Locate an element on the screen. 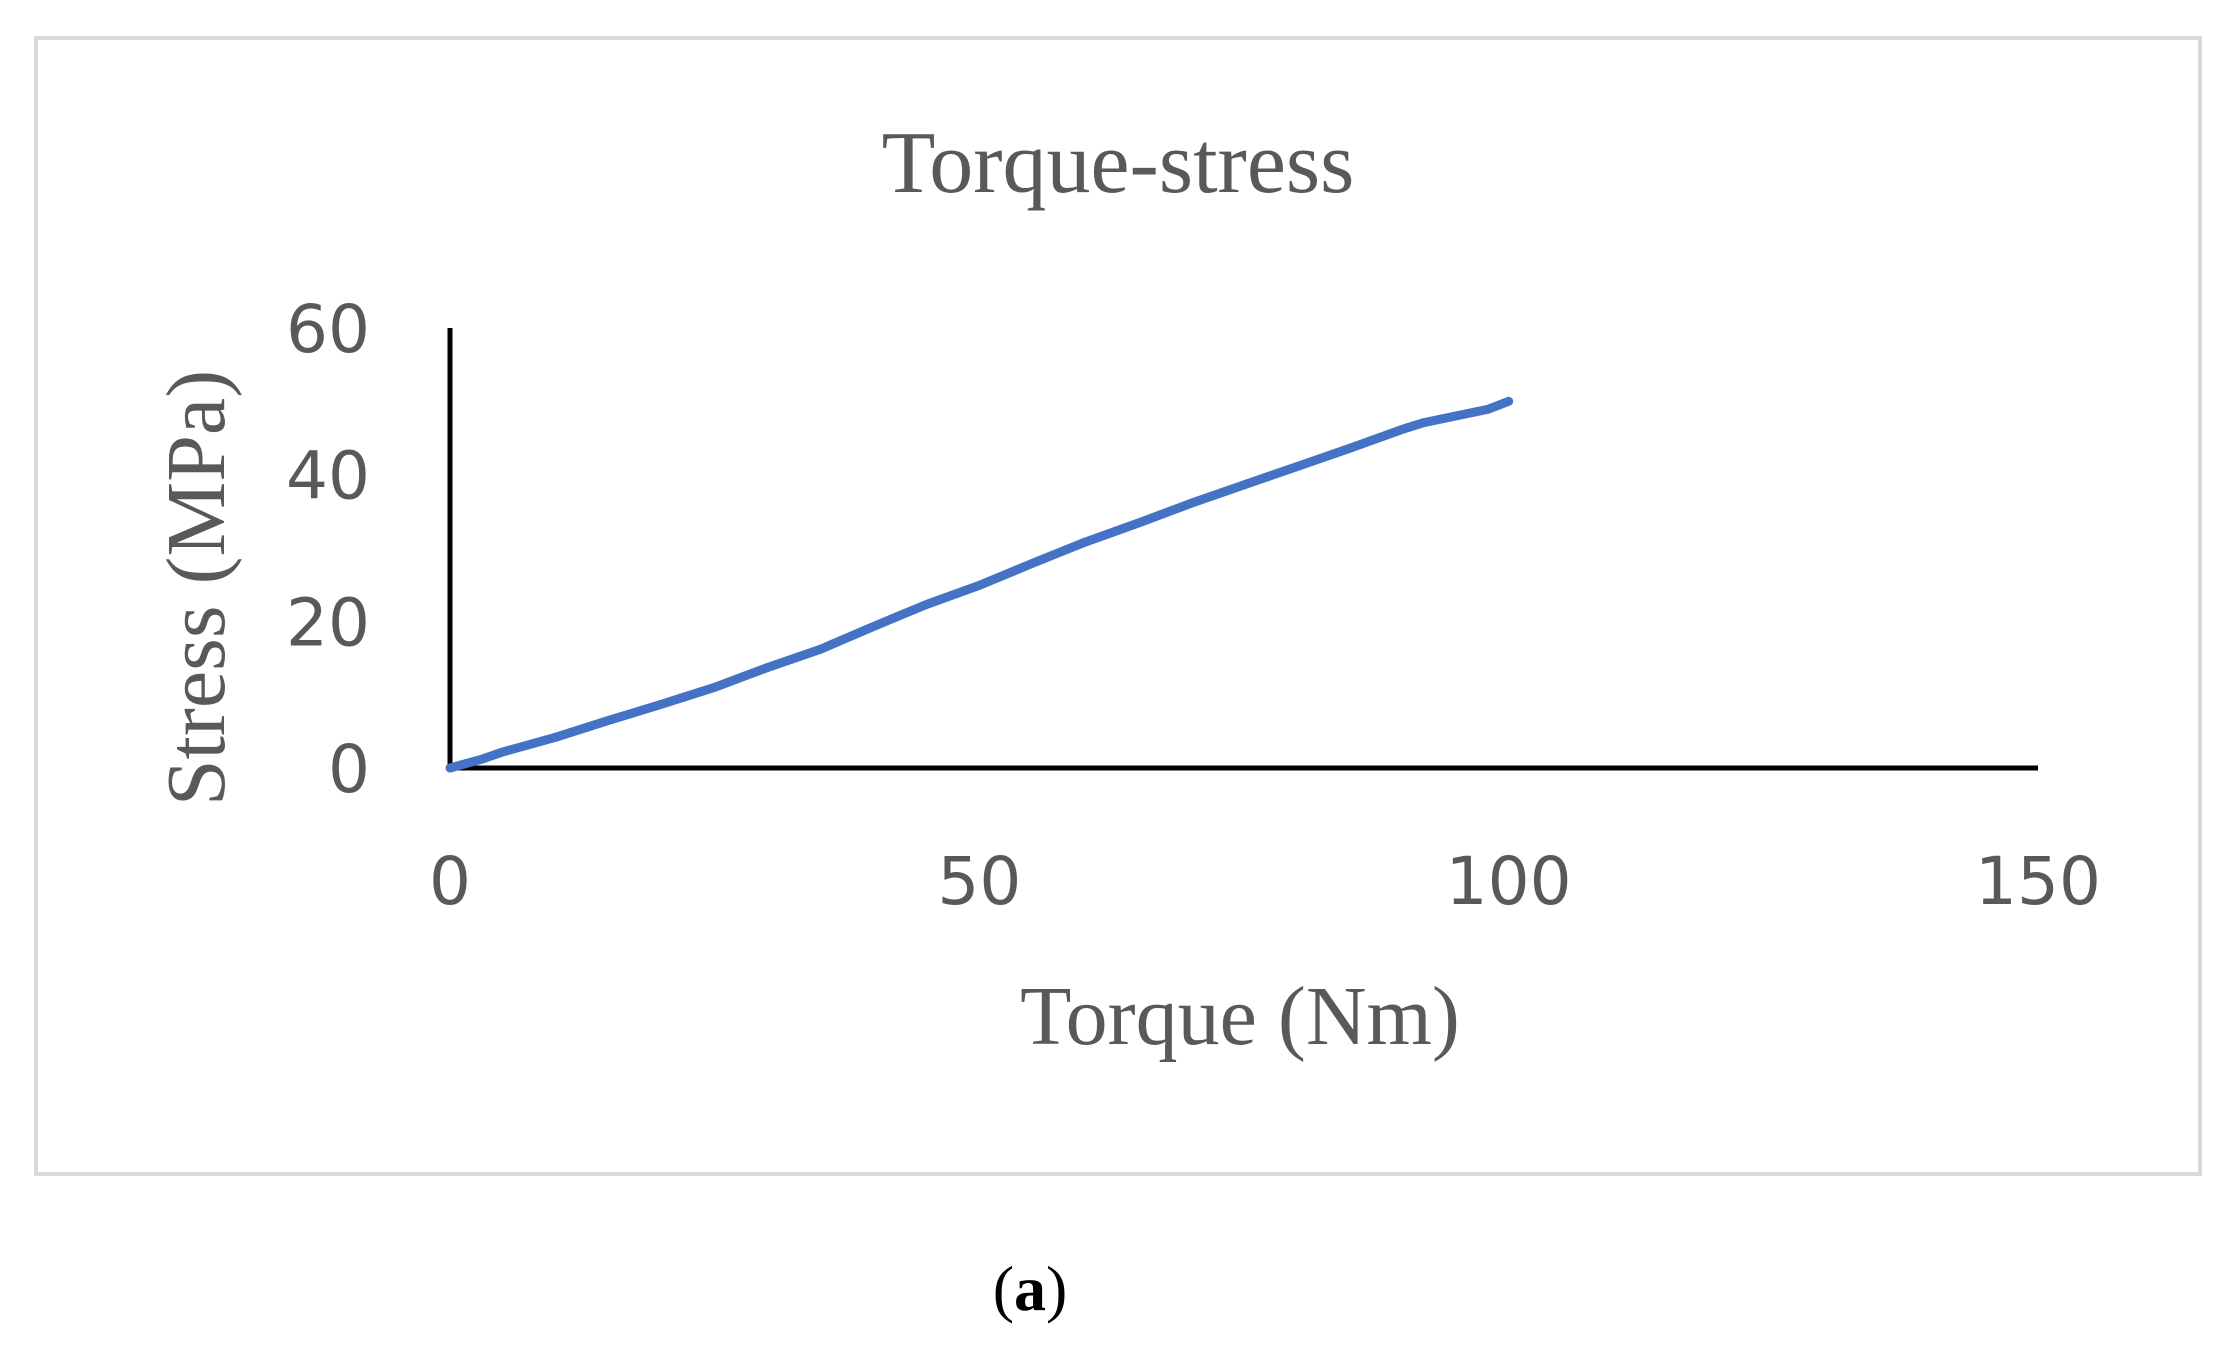  x-tick-label: 0 is located at coordinates (450, 881).